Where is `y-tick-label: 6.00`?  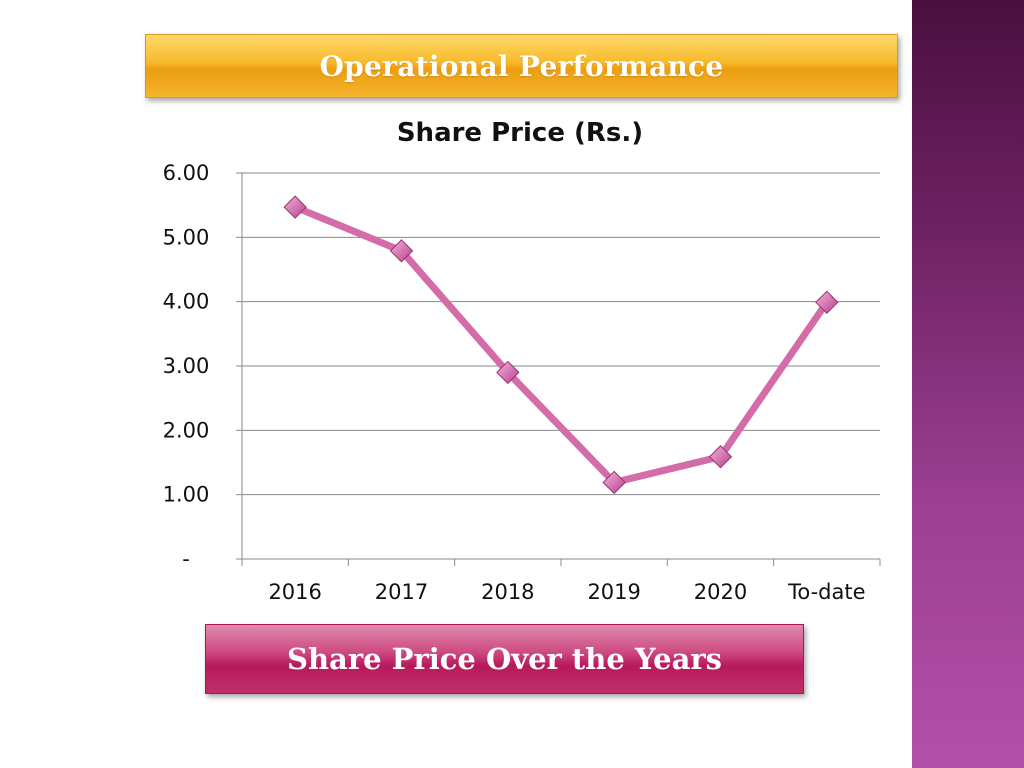
y-tick-label: 6.00 is located at coordinates (186, 173).